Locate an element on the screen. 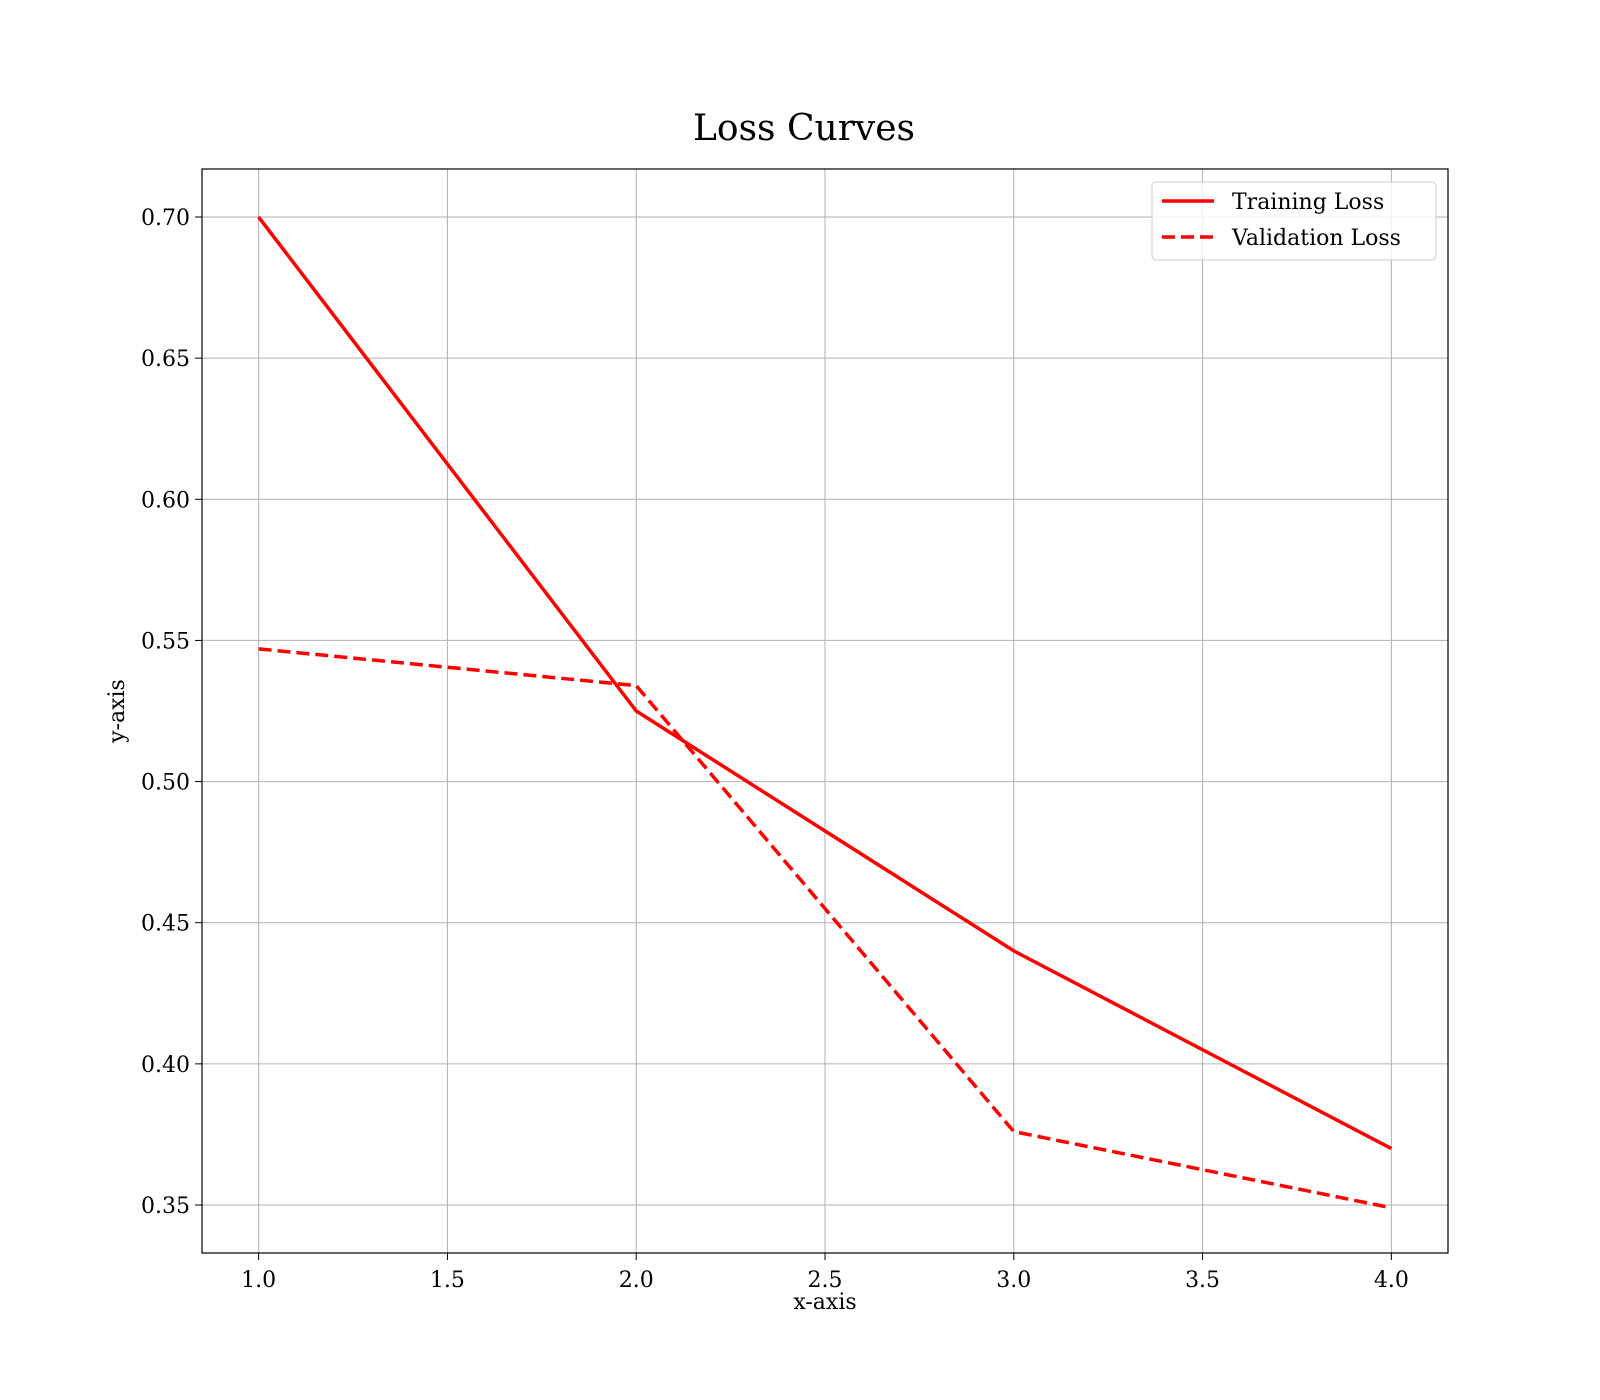  y-tick-label: 0.60 is located at coordinates (165, 500).